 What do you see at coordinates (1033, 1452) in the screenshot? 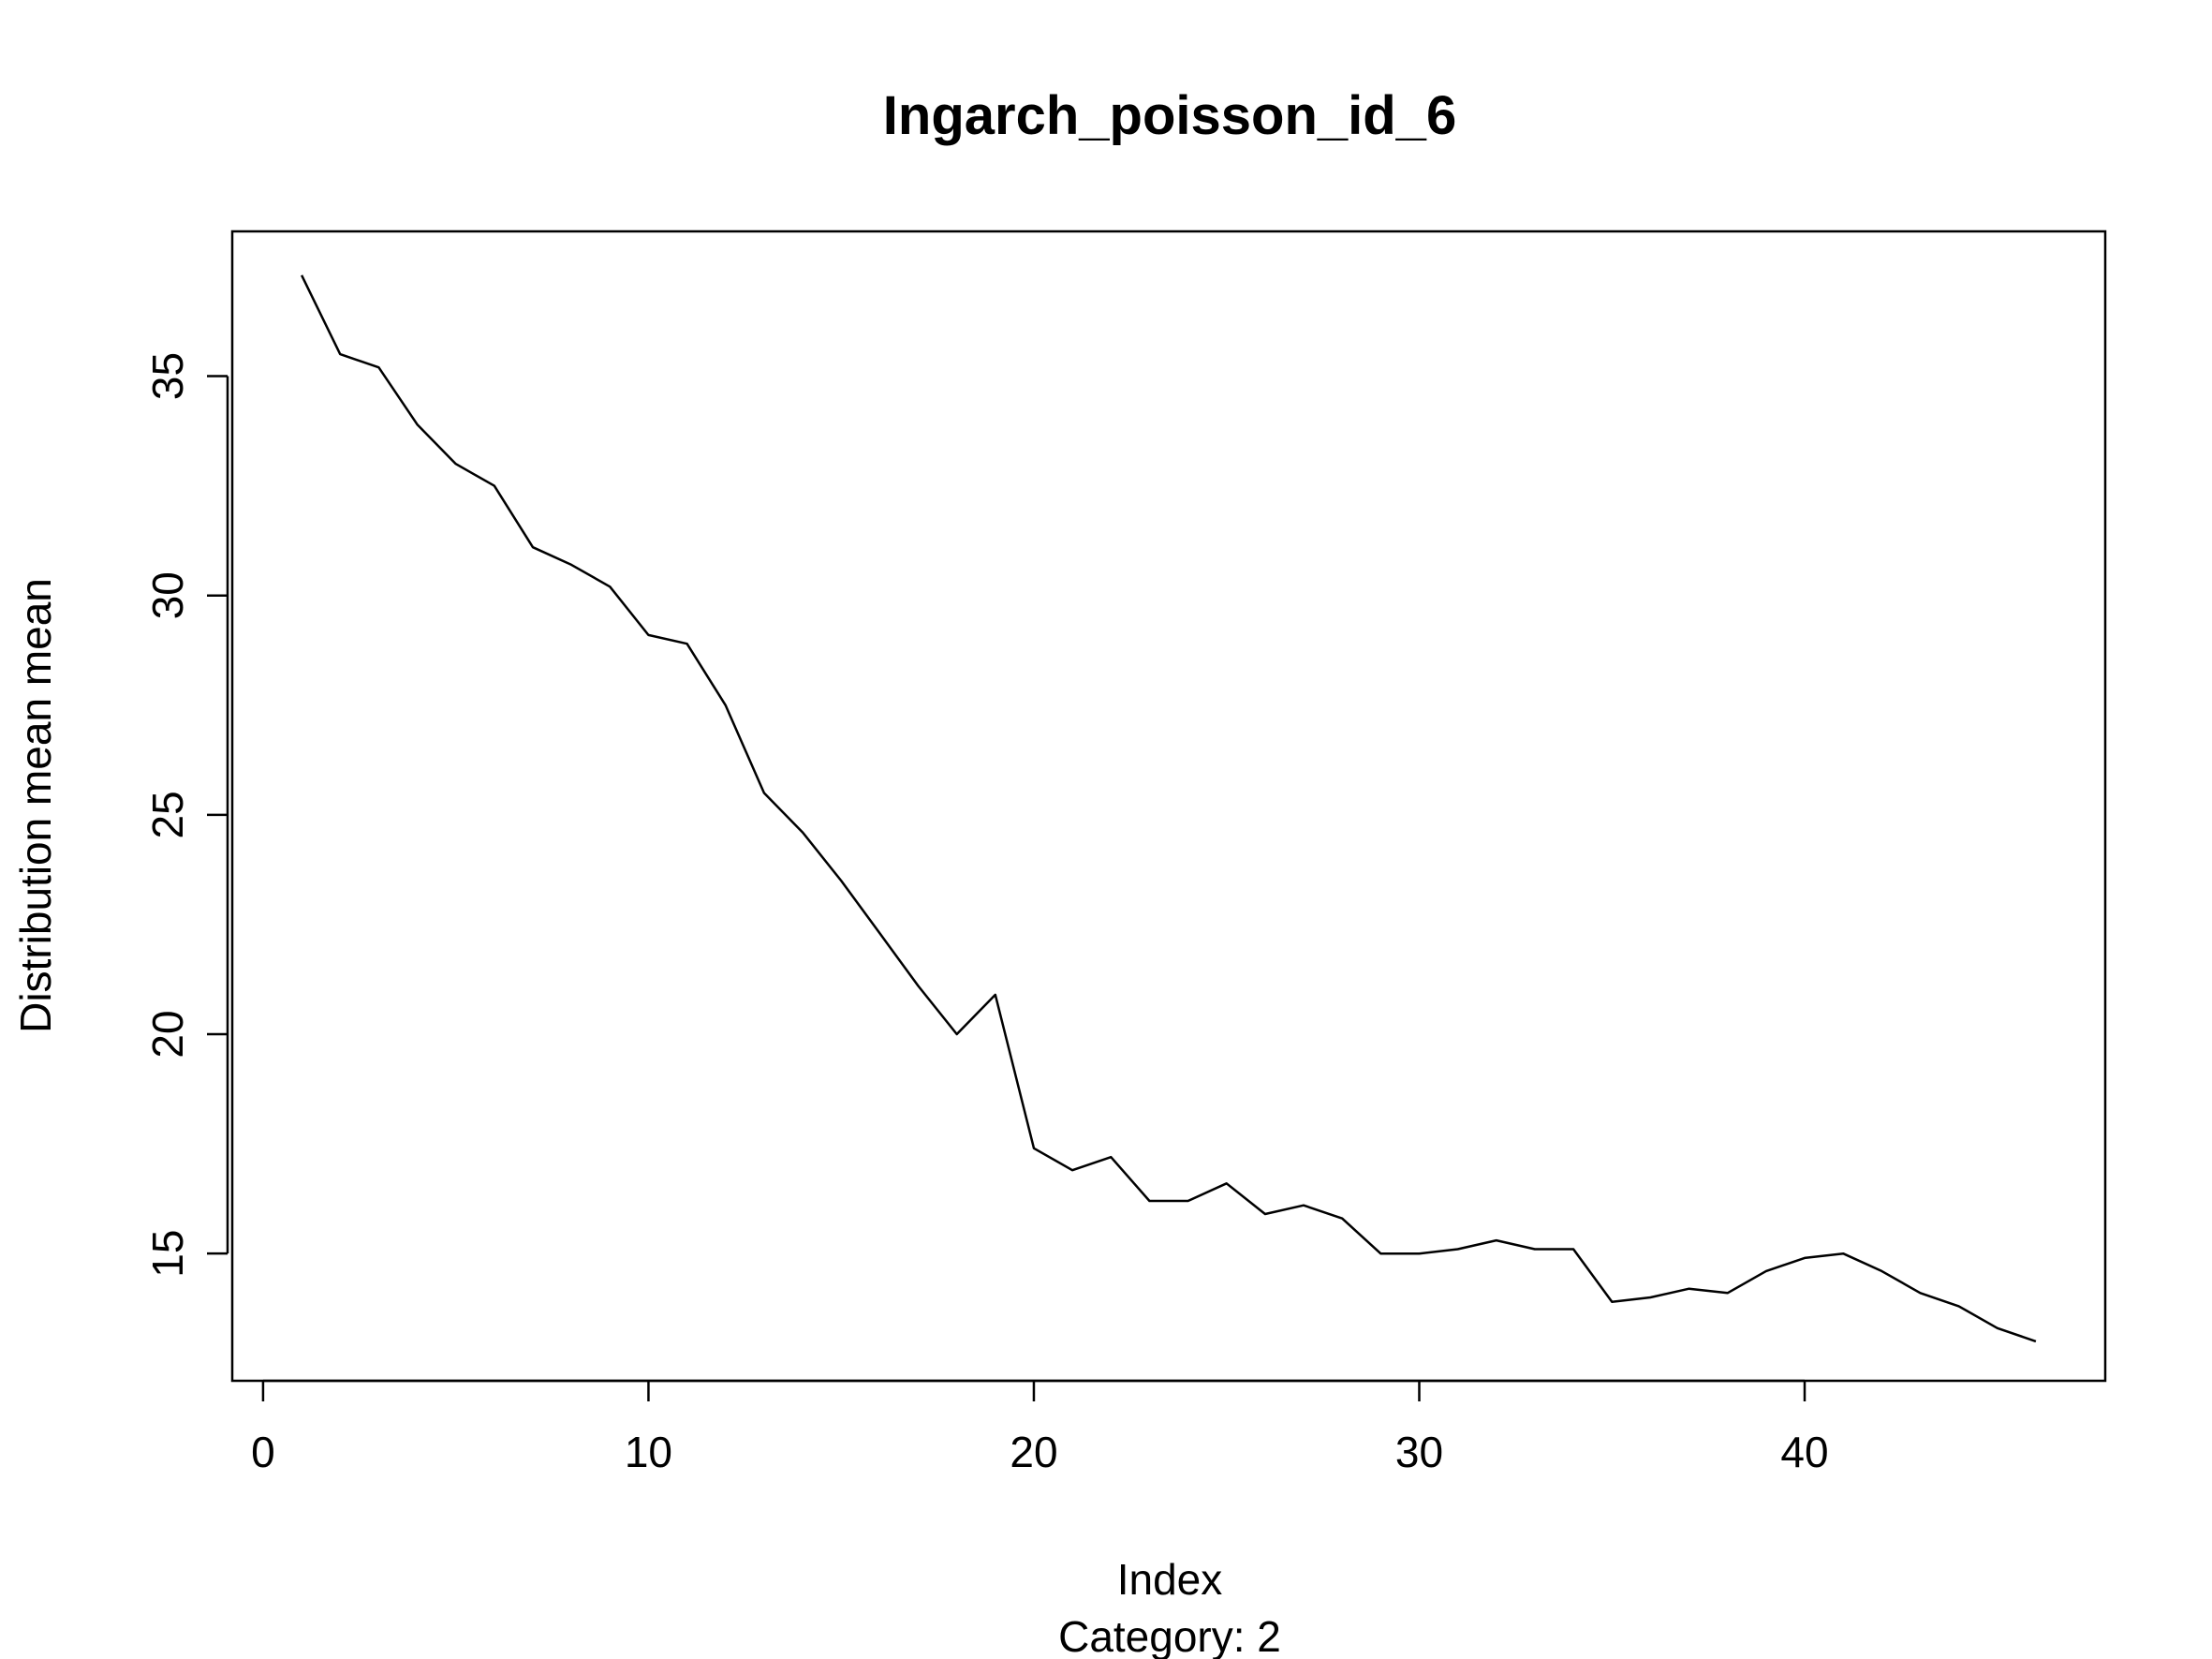
I see `x-tick-label: 20` at bounding box center [1033, 1452].